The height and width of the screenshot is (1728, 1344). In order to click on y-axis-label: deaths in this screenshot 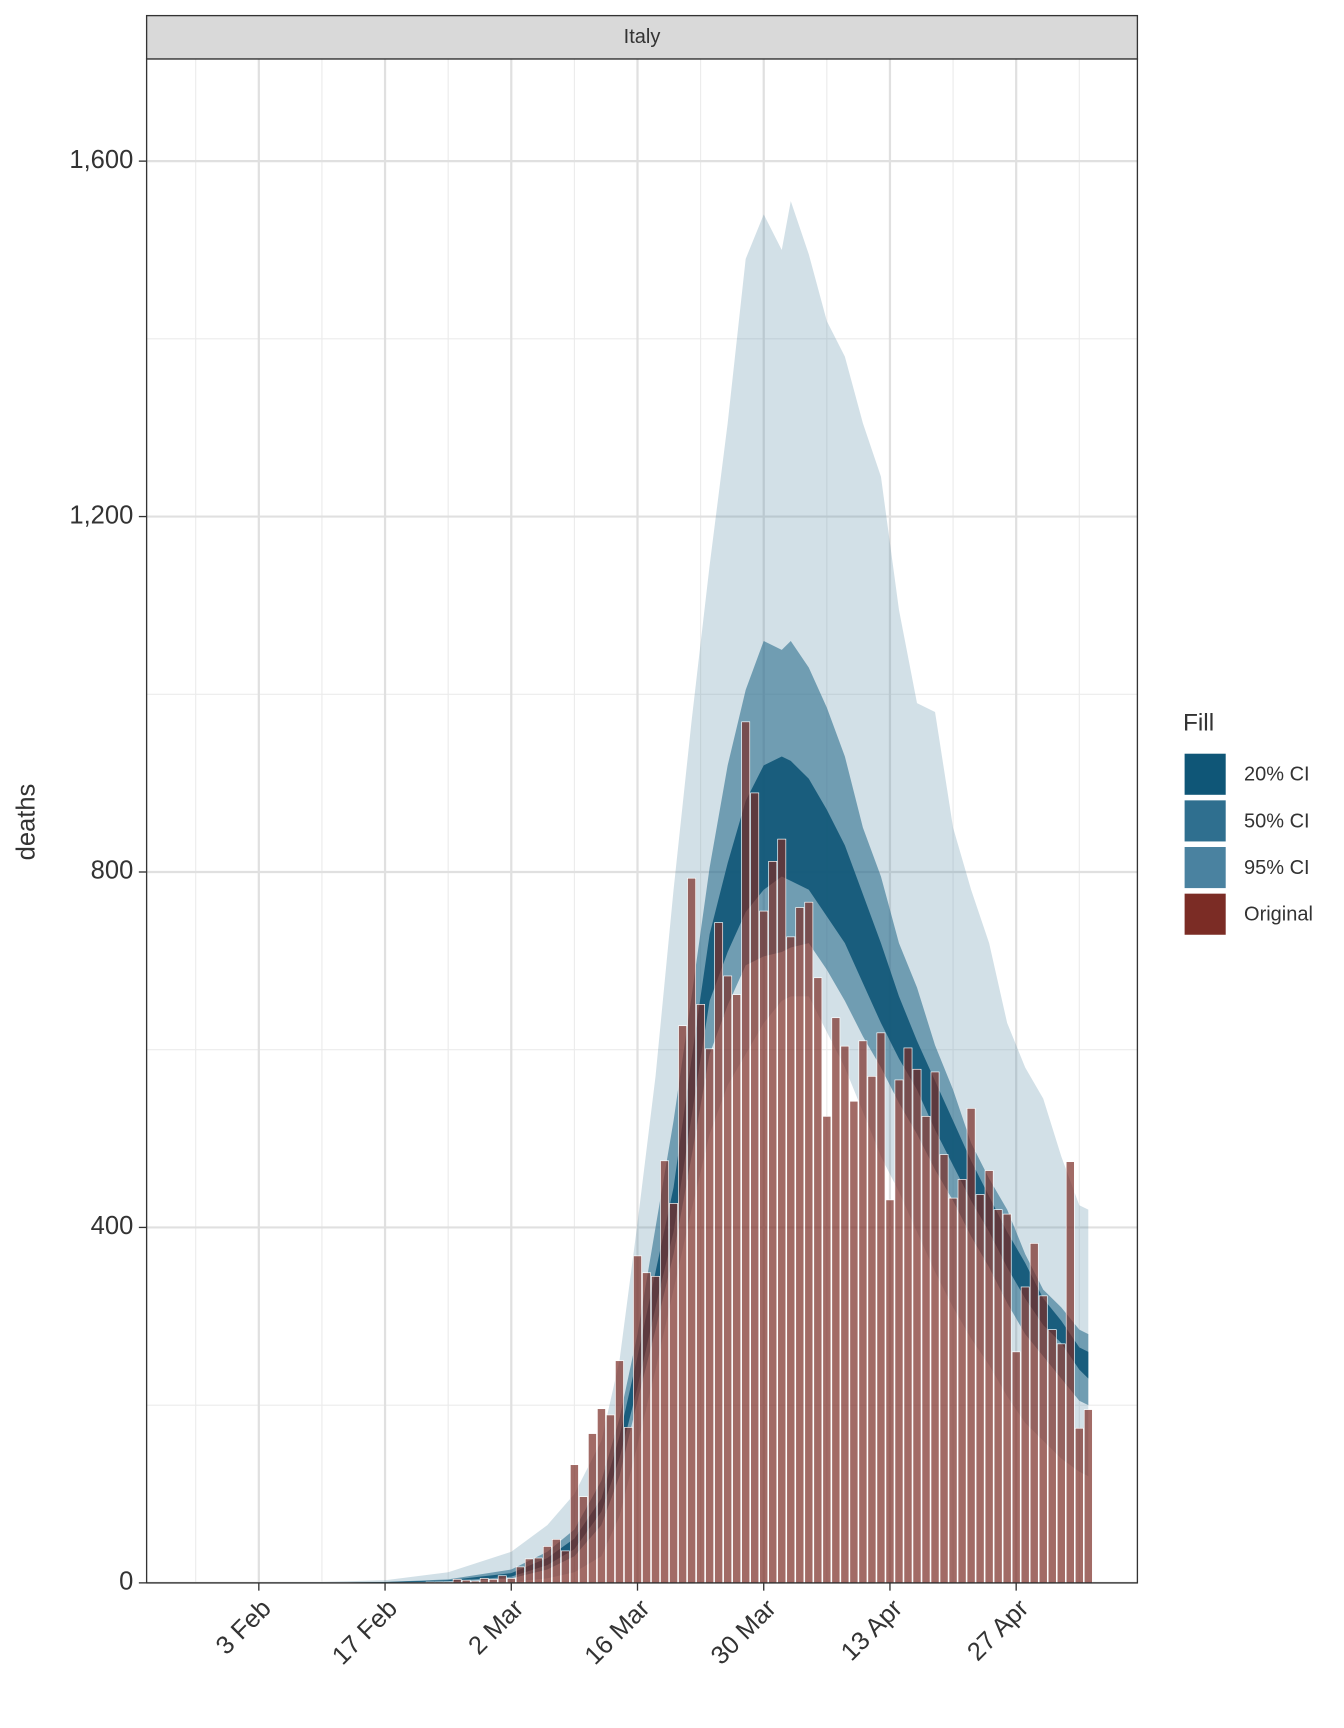, I will do `click(27, 822)`.